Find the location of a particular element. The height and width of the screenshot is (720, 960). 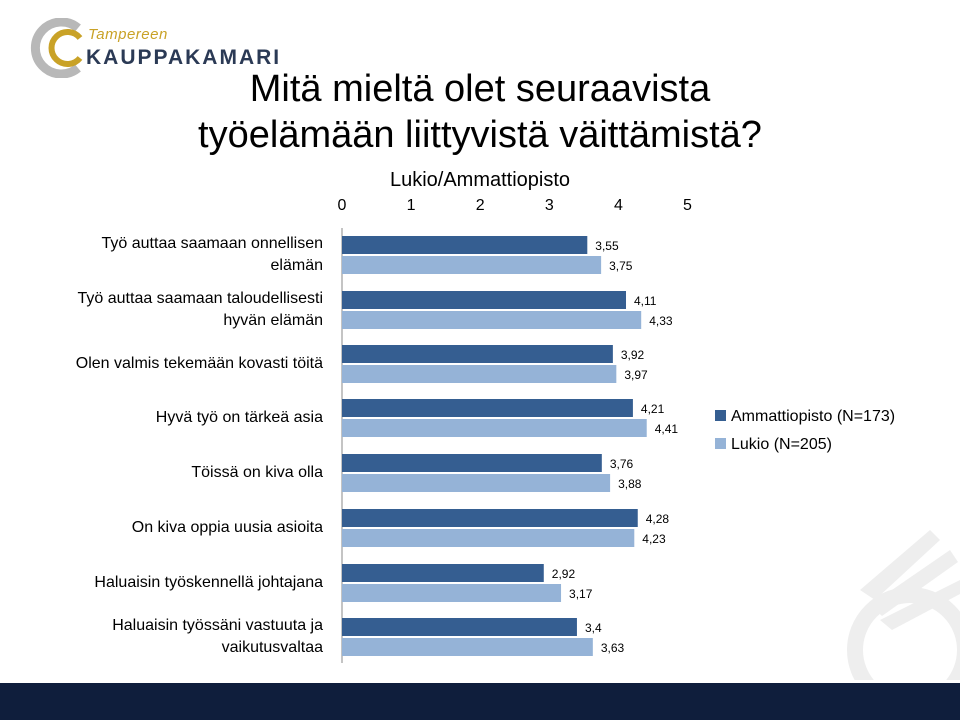

data-label: 4,21 is located at coordinates (653, 409).